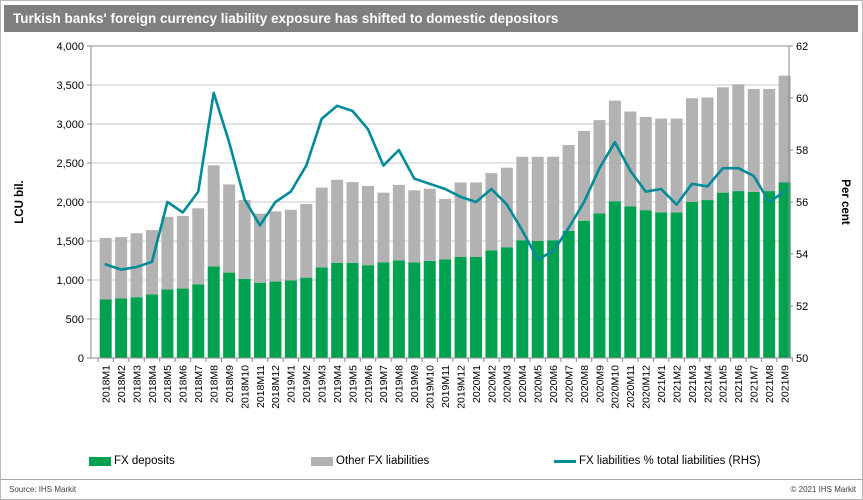  What do you see at coordinates (676, 285) in the screenshot?
I see `bar-fx-deposits-2021M2` at bounding box center [676, 285].